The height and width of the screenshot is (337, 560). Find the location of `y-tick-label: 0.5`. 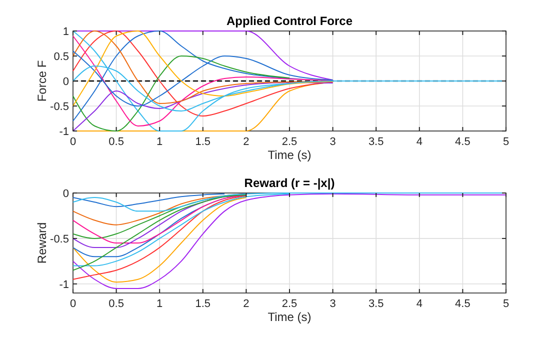

y-tick-label: 0.5 is located at coordinates (61, 57).